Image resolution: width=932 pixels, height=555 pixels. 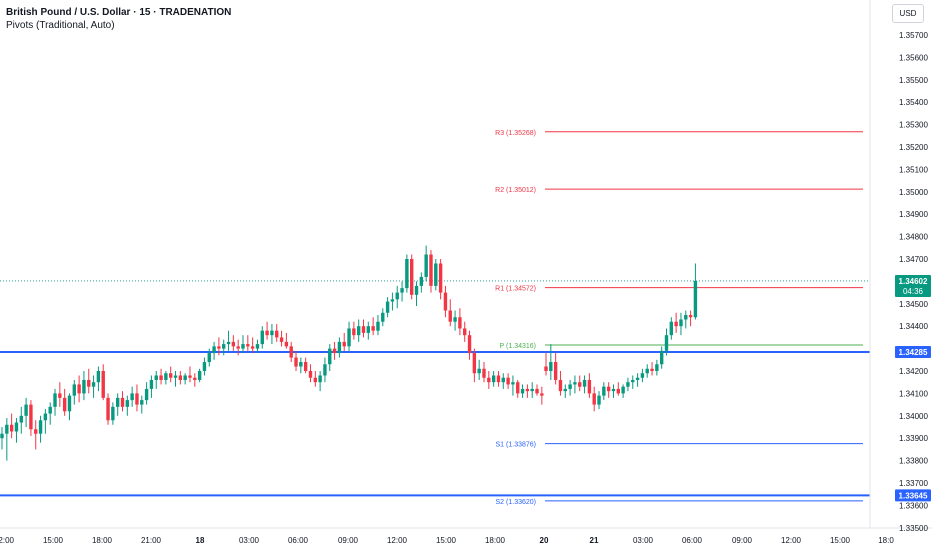 What do you see at coordinates (908, 13) in the screenshot?
I see `currency-button: USD` at bounding box center [908, 13].